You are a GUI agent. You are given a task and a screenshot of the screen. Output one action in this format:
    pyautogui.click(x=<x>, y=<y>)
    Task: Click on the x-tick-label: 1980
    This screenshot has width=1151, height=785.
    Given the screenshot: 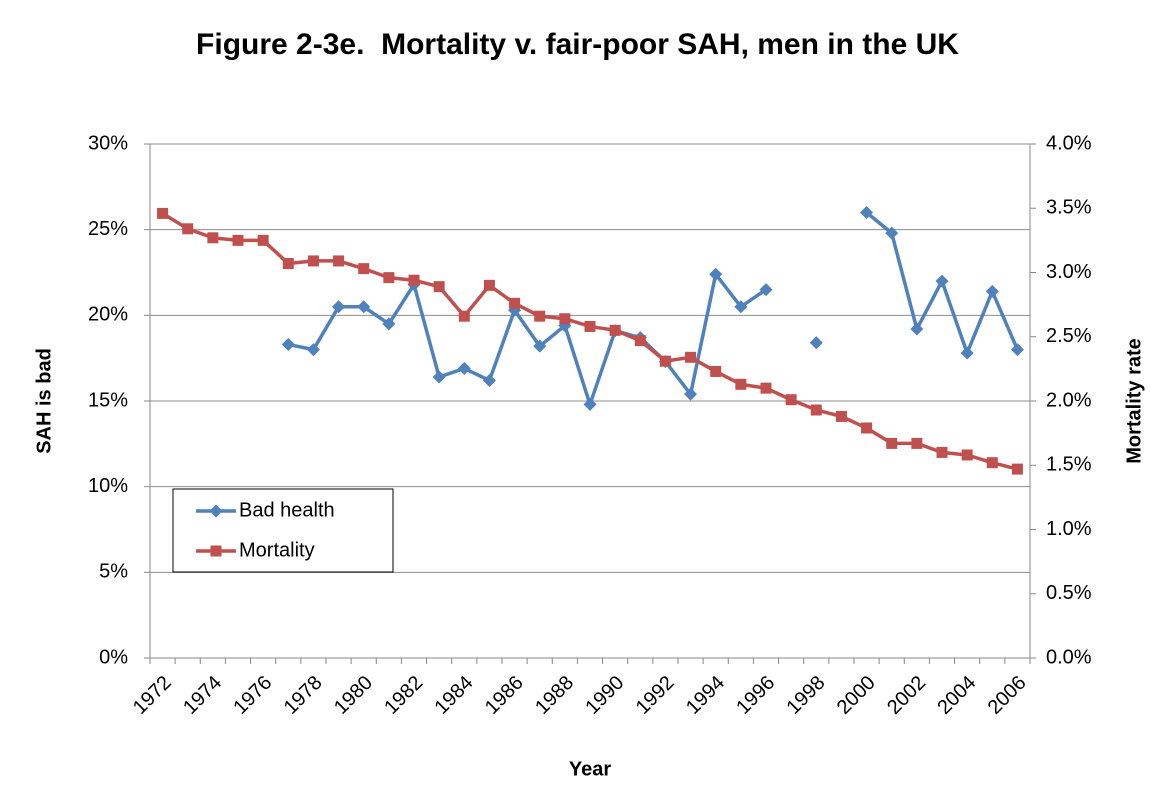 What is the action you would take?
    pyautogui.click(x=353, y=695)
    